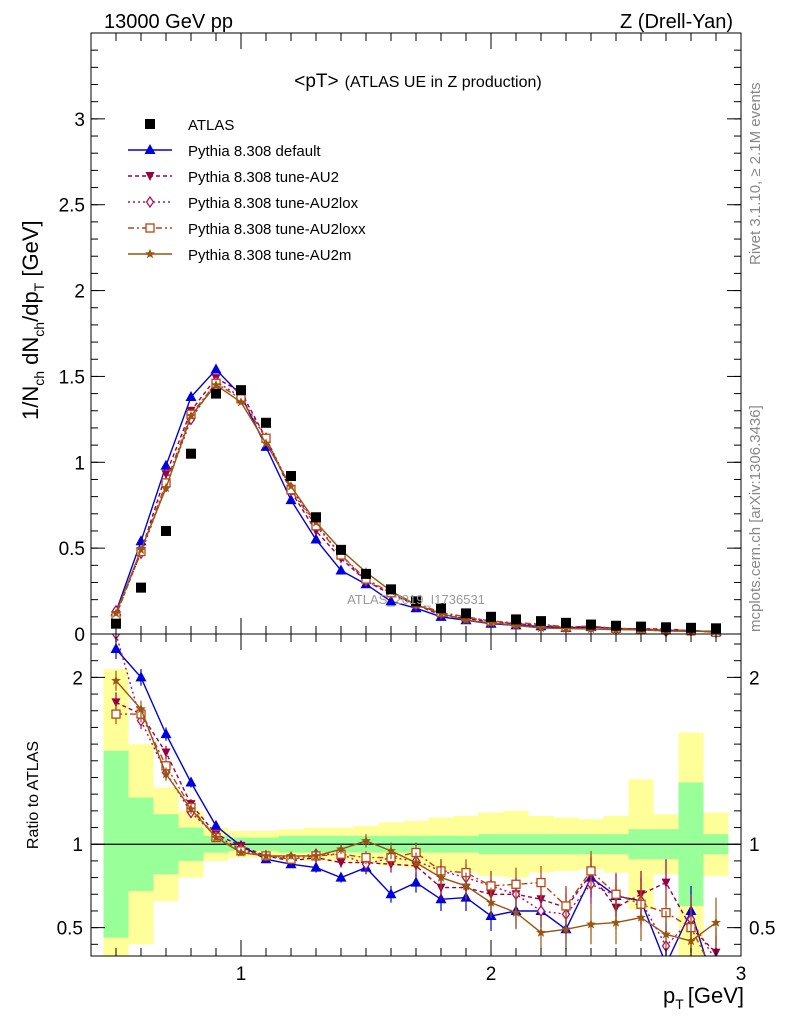 Image resolution: width=786 pixels, height=1024 pixels. Describe the element at coordinates (30, 403) in the screenshot. I see `y-axis-label-part: 1/N` at that location.